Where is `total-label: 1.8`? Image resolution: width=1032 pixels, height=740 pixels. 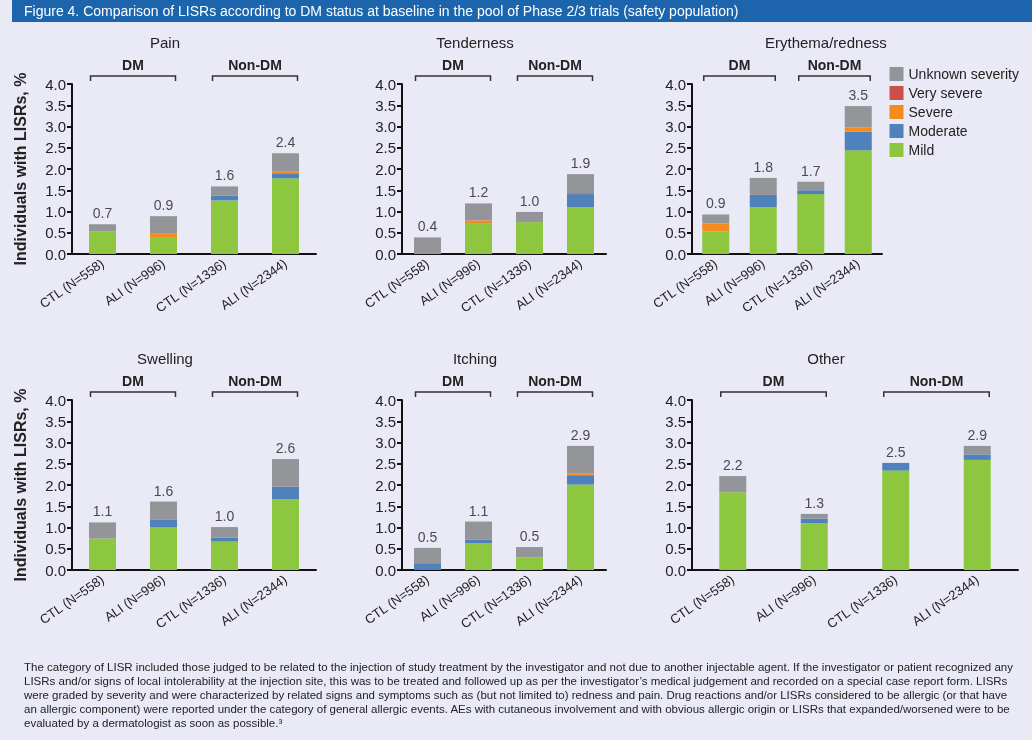
total-label: 1.8 is located at coordinates (763, 166).